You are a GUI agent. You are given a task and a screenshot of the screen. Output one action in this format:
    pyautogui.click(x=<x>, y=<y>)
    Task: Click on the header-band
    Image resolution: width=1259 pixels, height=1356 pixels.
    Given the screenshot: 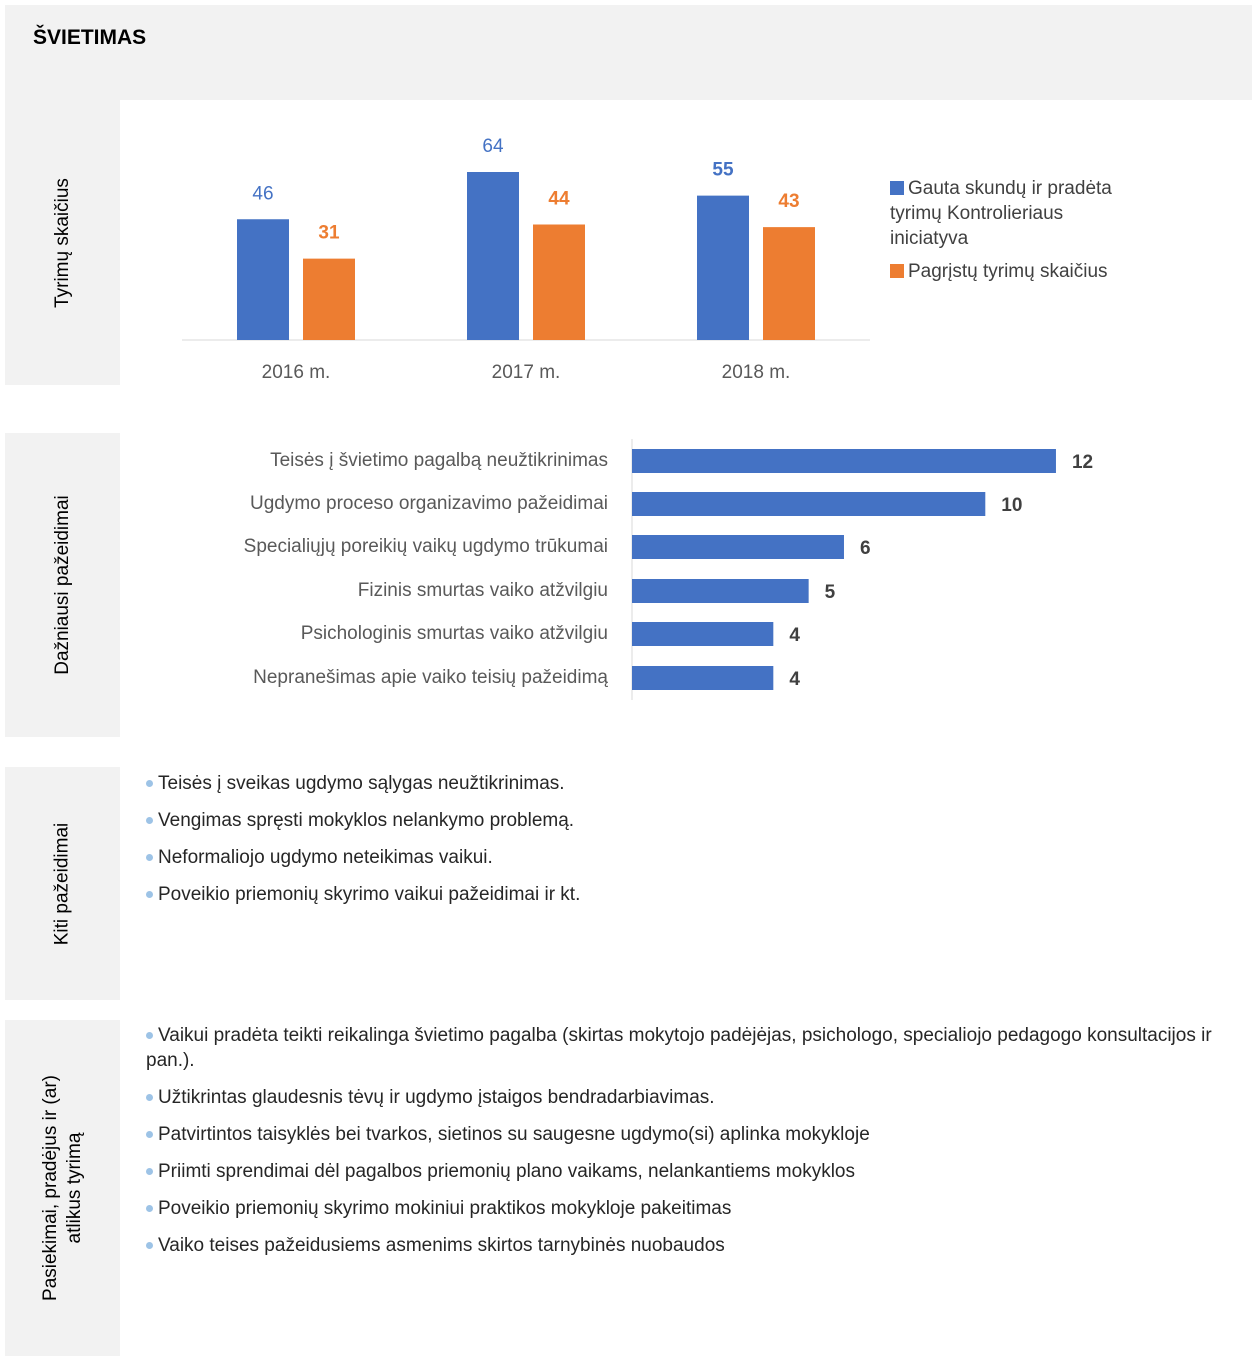 What is the action you would take?
    pyautogui.click(x=628, y=52)
    